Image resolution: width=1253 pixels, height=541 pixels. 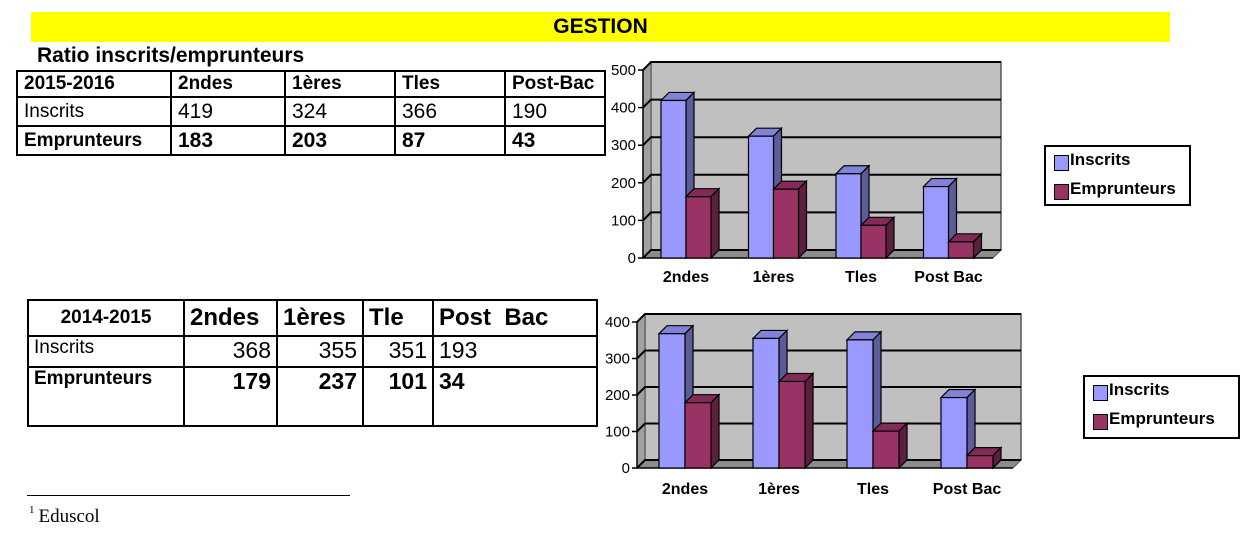 I want to click on table-header-row: 2015-2016 2ndes 1ères Tles Post-Bac, so click(x=311, y=84).